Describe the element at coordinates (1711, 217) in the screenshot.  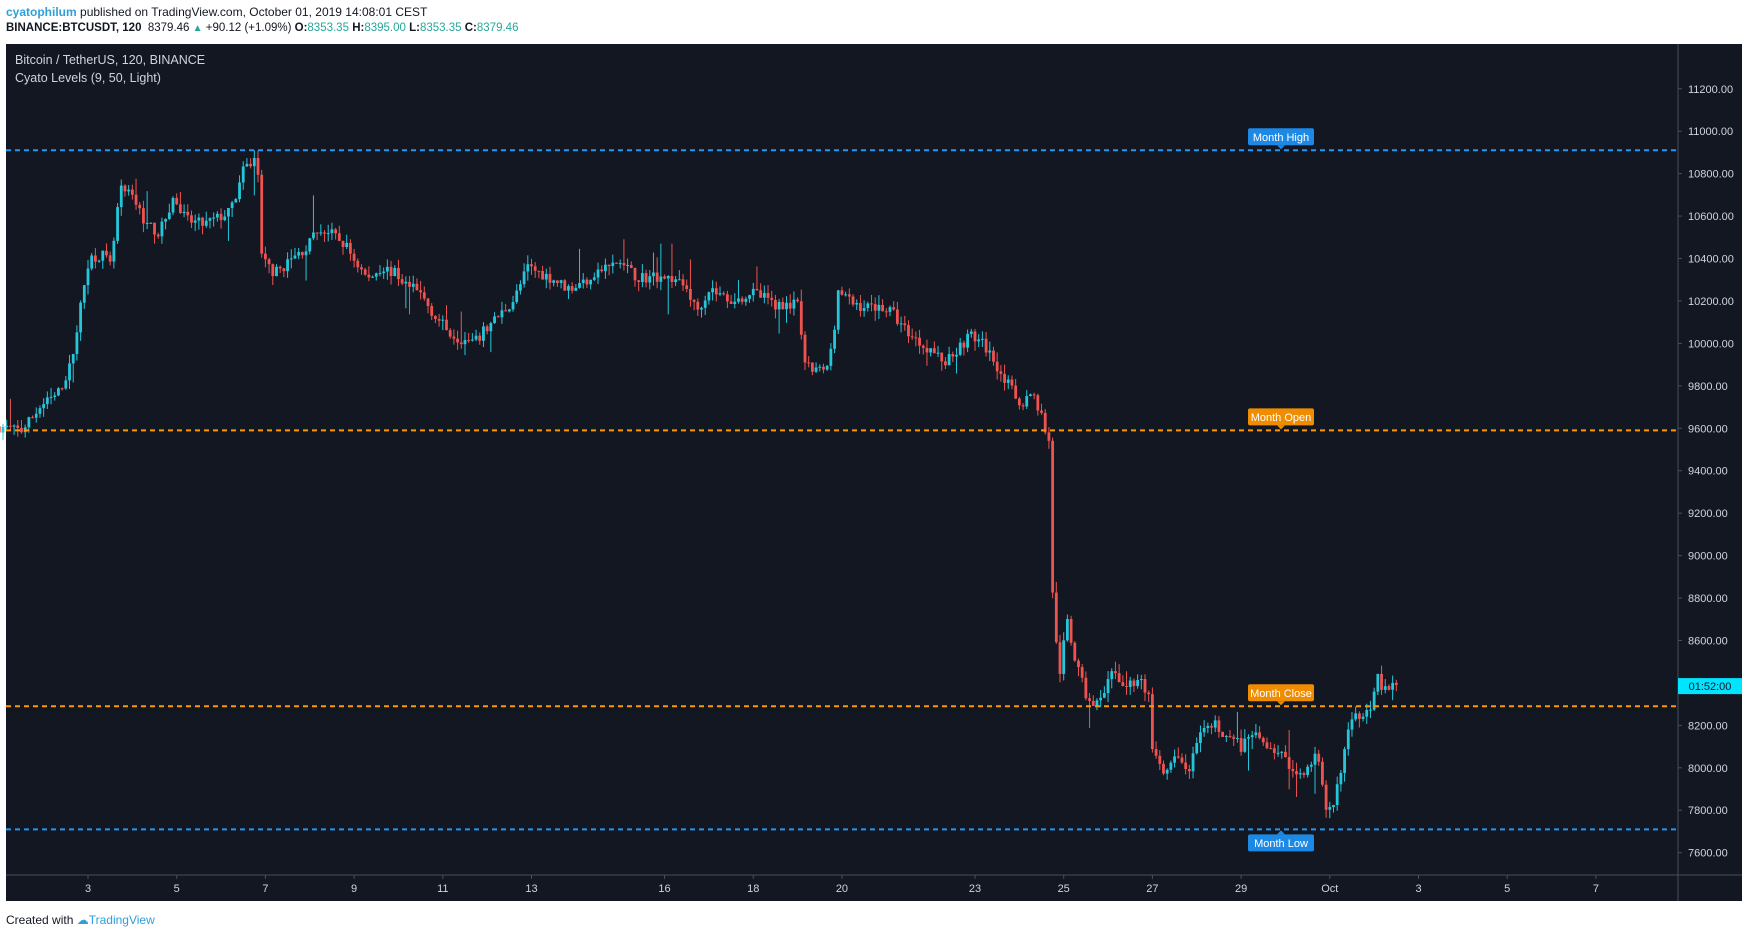
I see `y-tick-label: 10600.00` at that location.